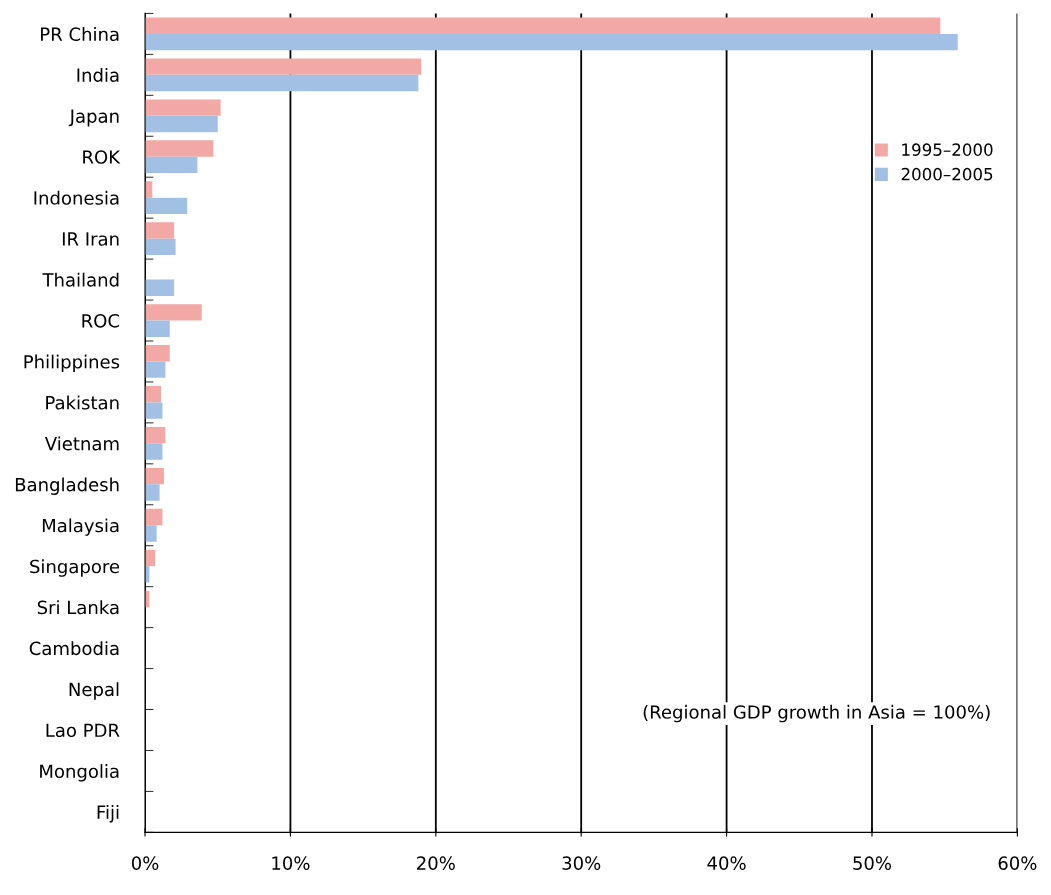 Image resolution: width=1051 pixels, height=895 pixels. Describe the element at coordinates (90, 239) in the screenshot. I see `y-tick-label: IR Iran` at that location.